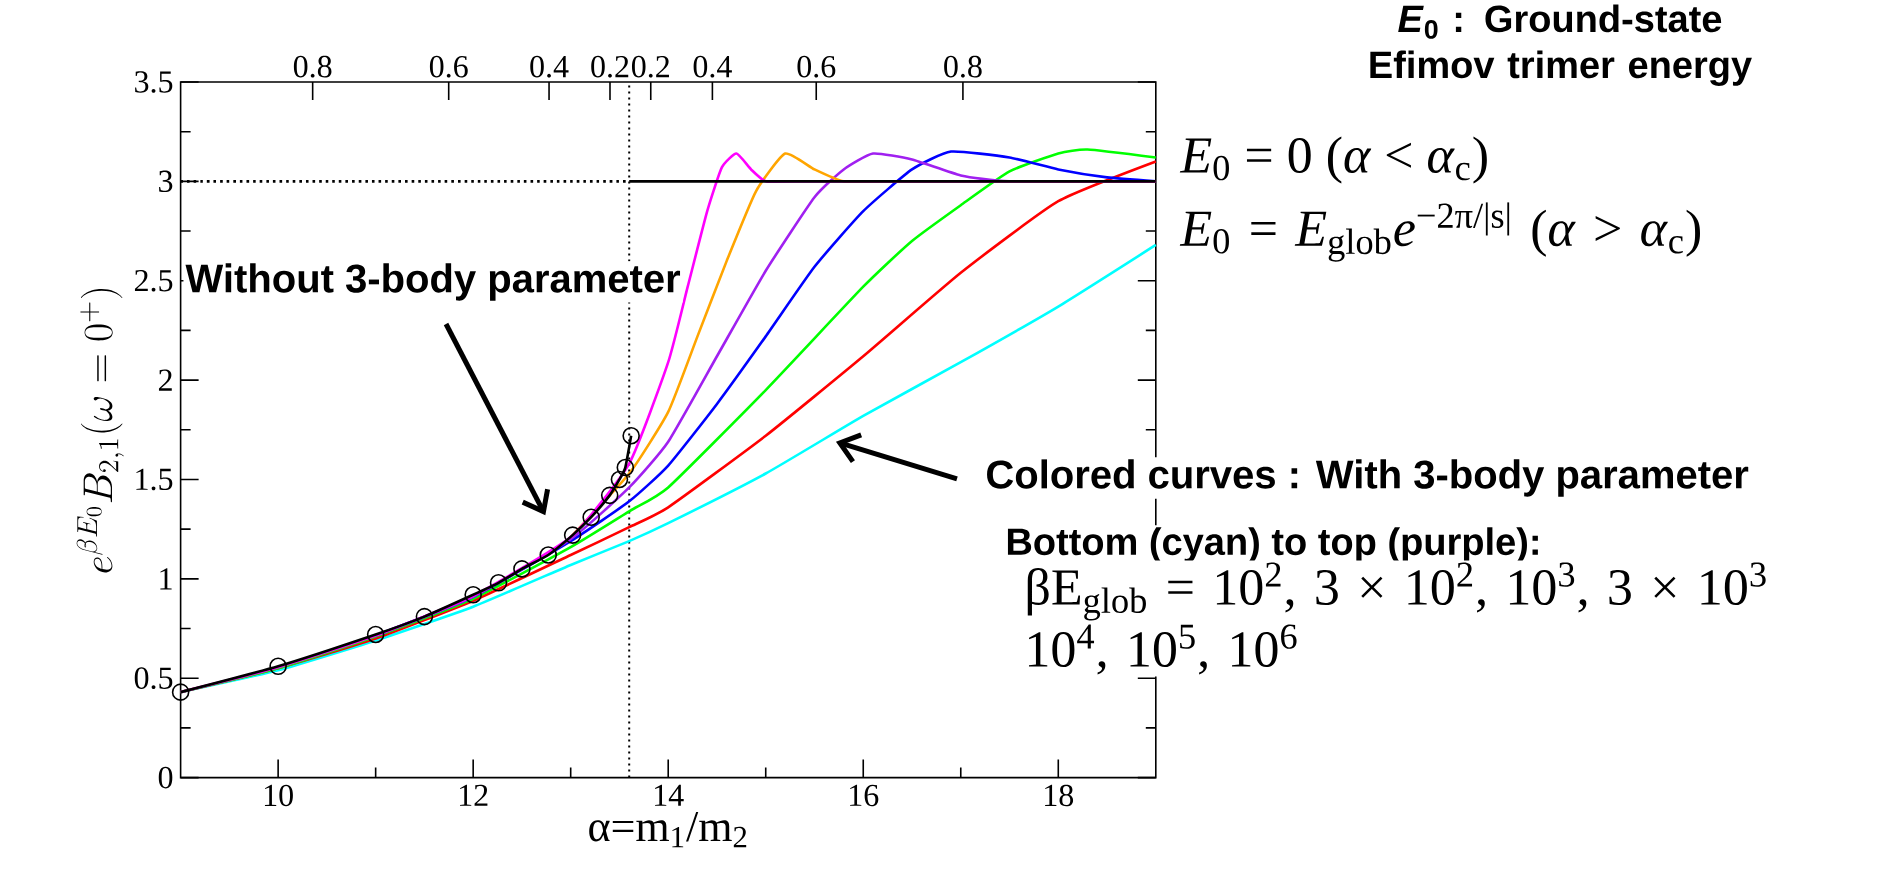  I want to click on y-tick-label: 0, so click(165, 777).